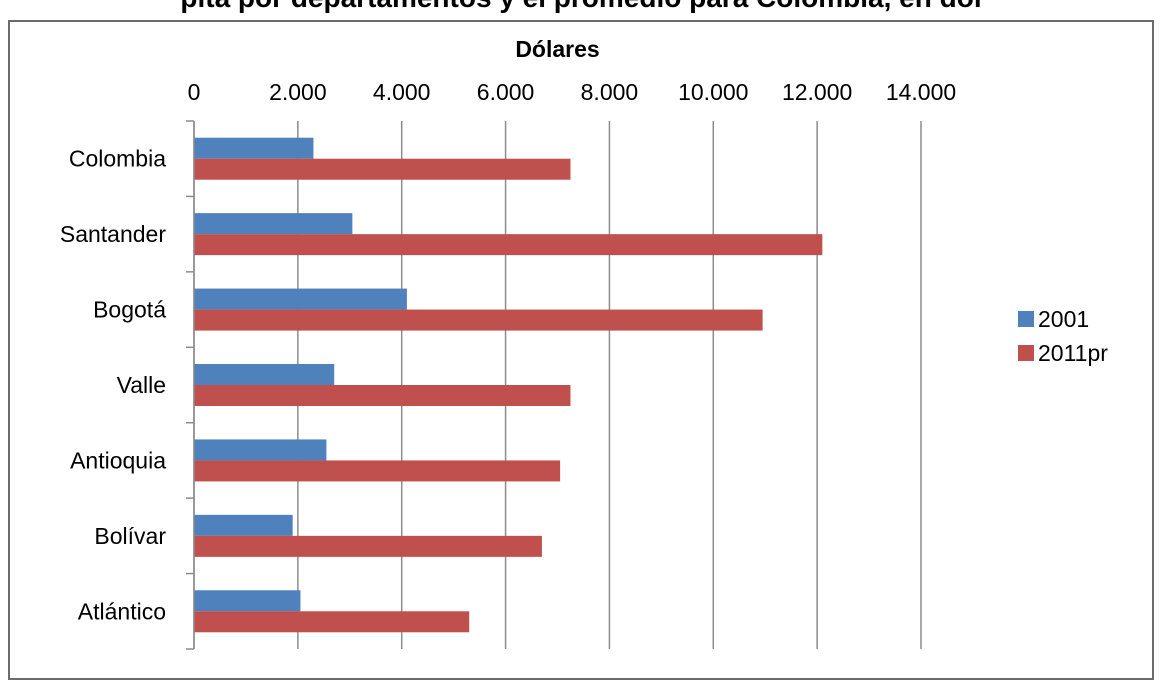  Describe the element at coordinates (254, 148) in the screenshot. I see `bar-2001-Colombia` at that location.